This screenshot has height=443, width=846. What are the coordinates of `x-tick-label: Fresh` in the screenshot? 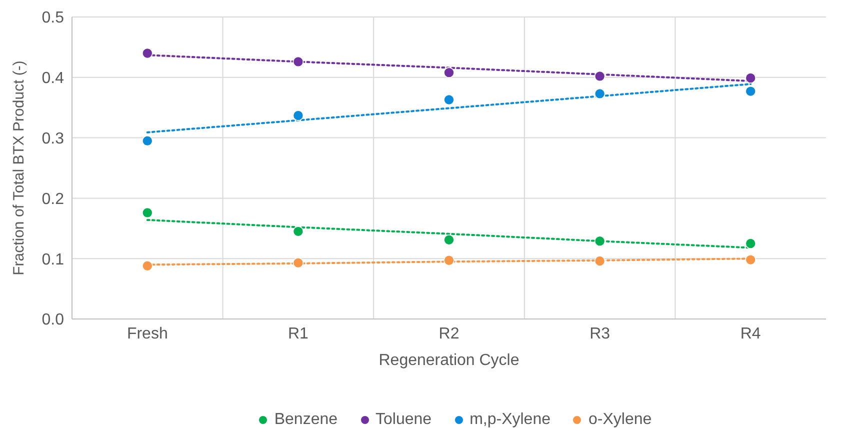 It's located at (147, 333).